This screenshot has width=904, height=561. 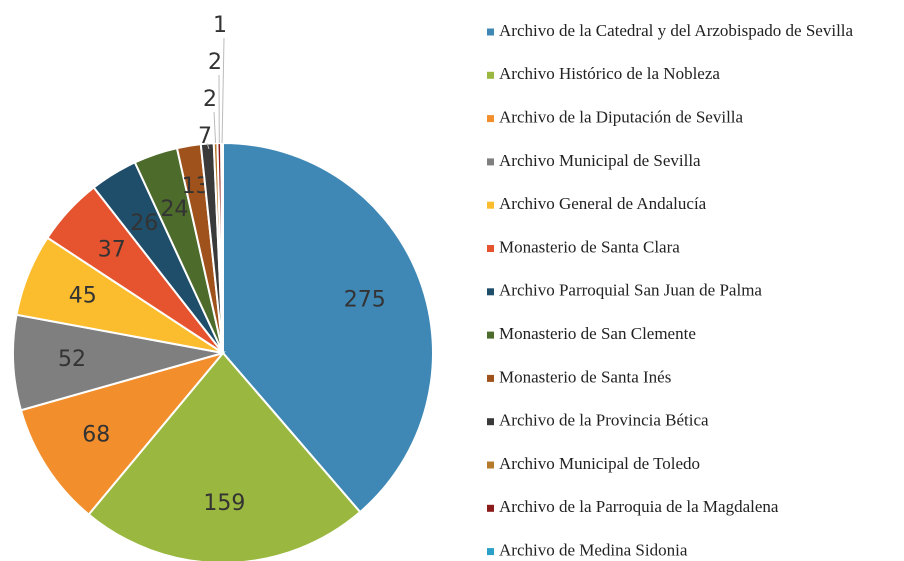 What do you see at coordinates (144, 223) in the screenshot?
I see `data-label: 26` at bounding box center [144, 223].